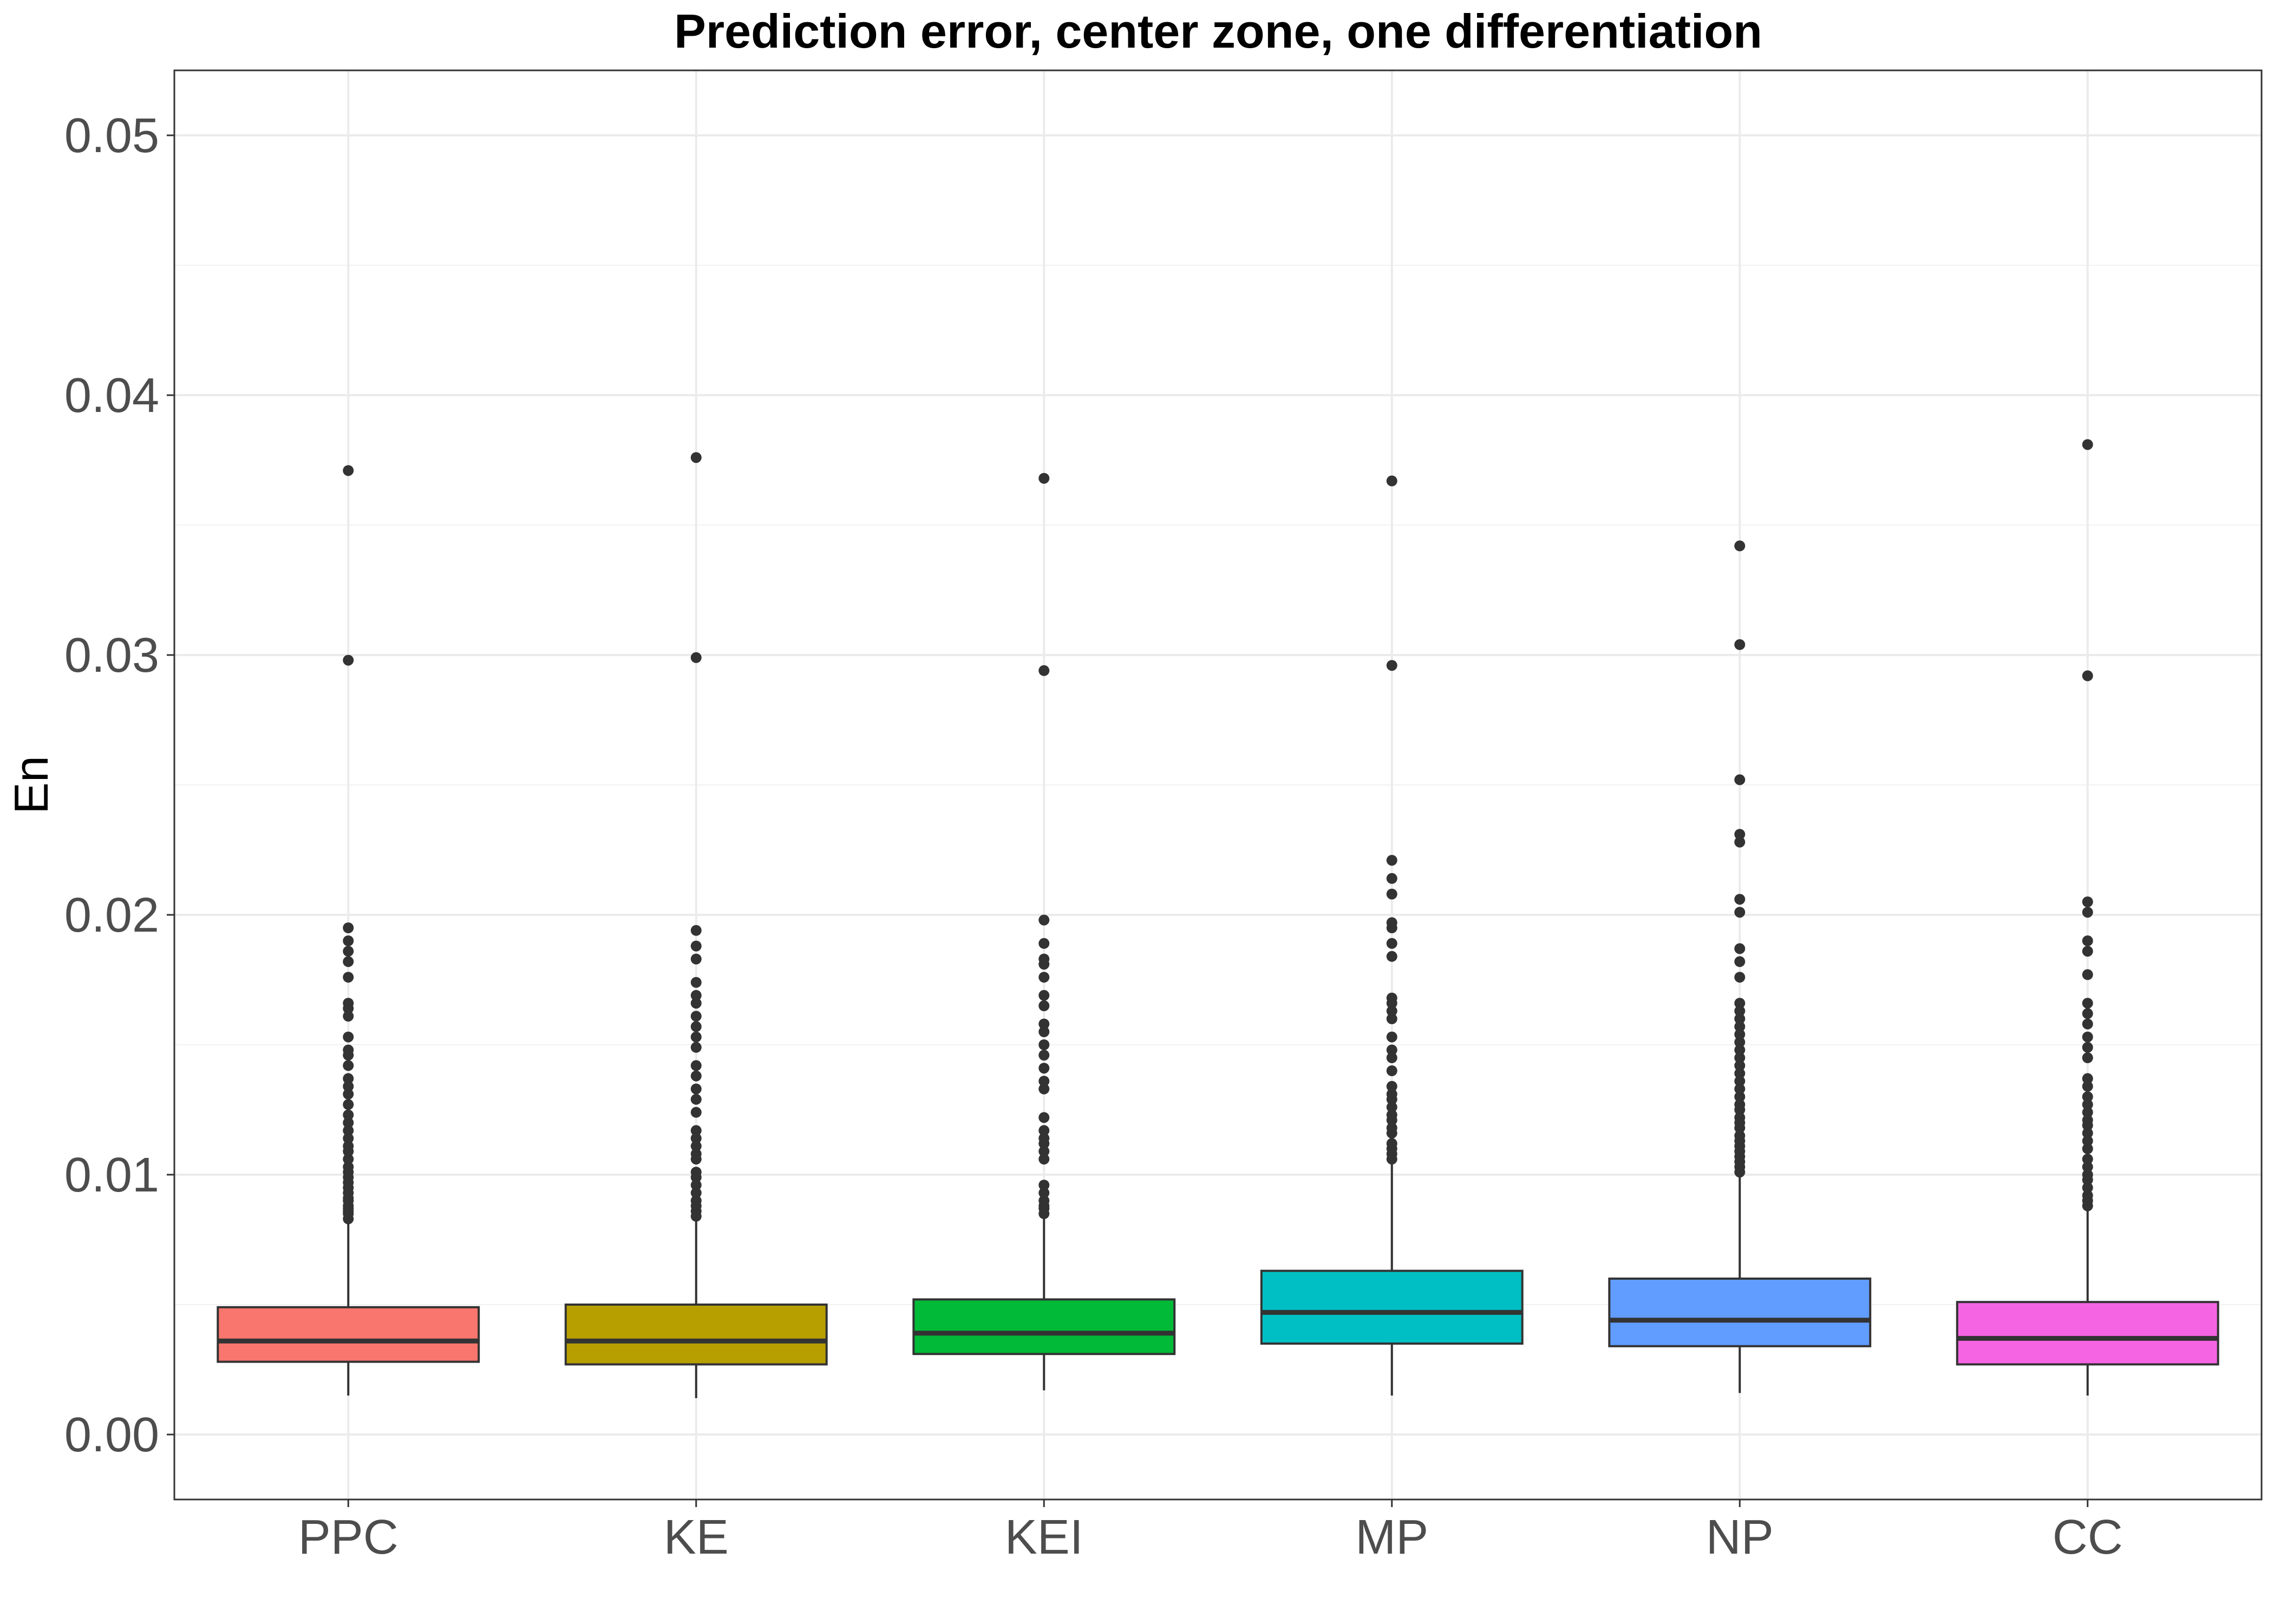  What do you see at coordinates (696, 1537) in the screenshot?
I see `x-tick-label: KE` at bounding box center [696, 1537].